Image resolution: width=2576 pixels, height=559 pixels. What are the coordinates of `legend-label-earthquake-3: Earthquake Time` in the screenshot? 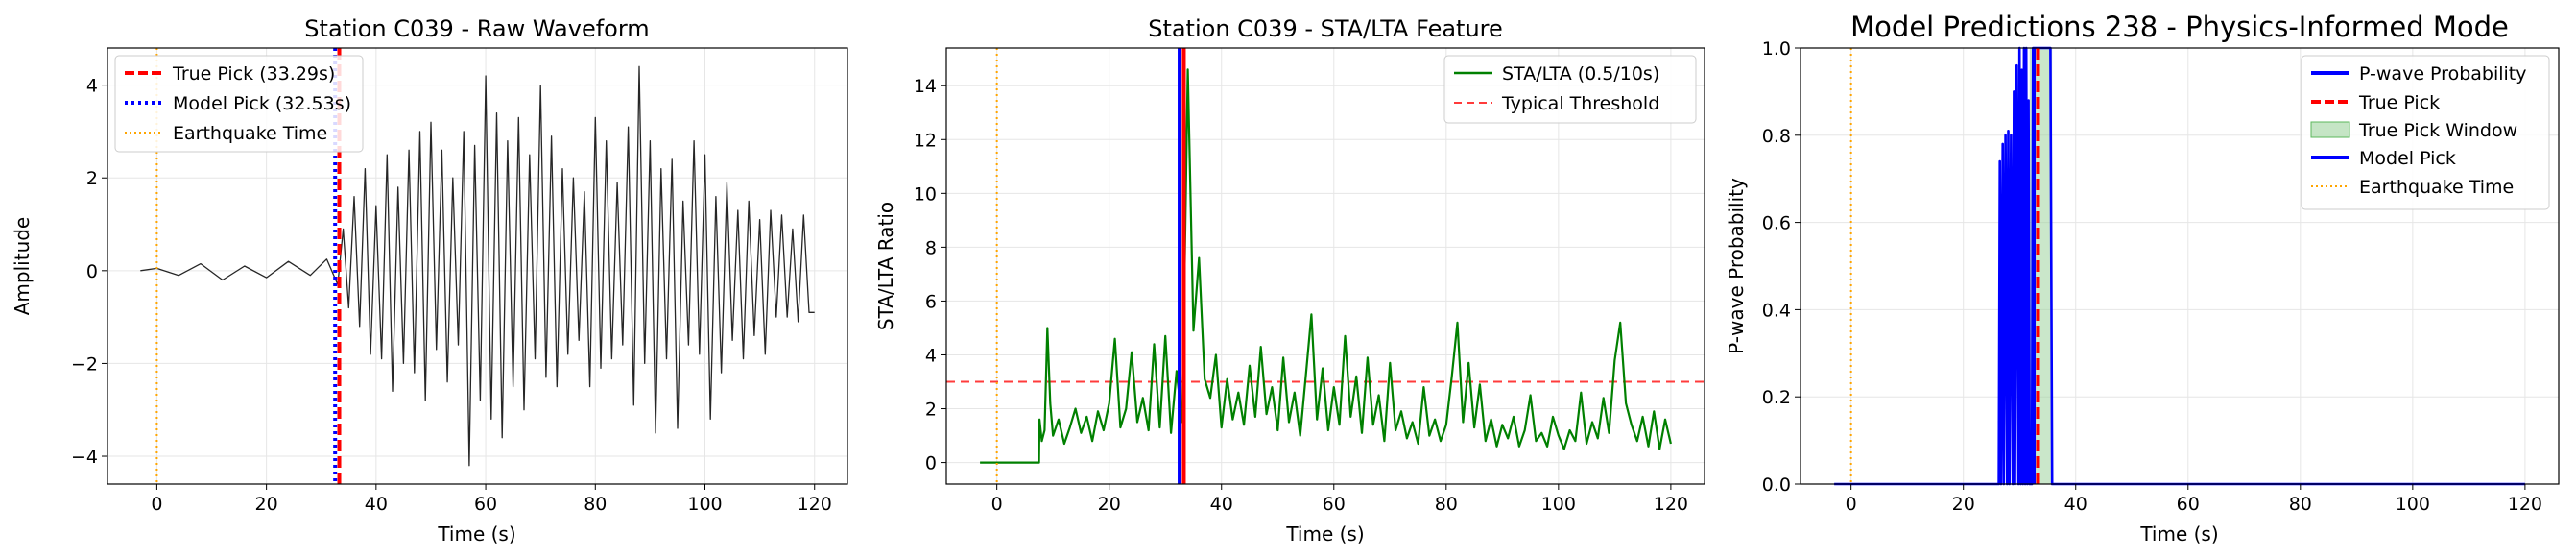 It's located at (2436, 187).